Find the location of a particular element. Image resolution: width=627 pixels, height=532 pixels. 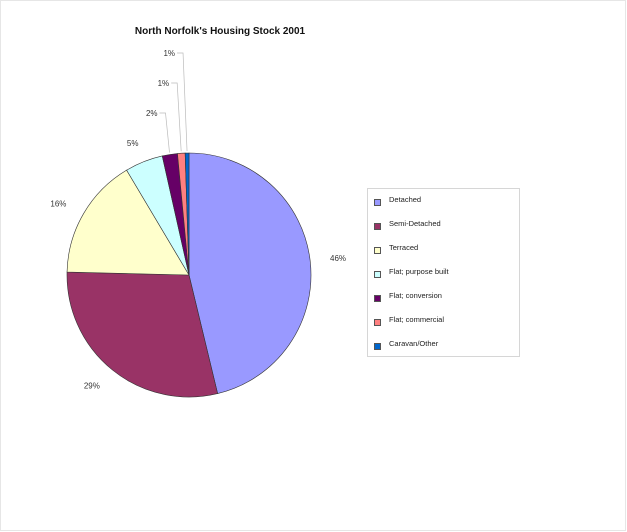

legend-item-terraced: Terraced is located at coordinates (444, 250).